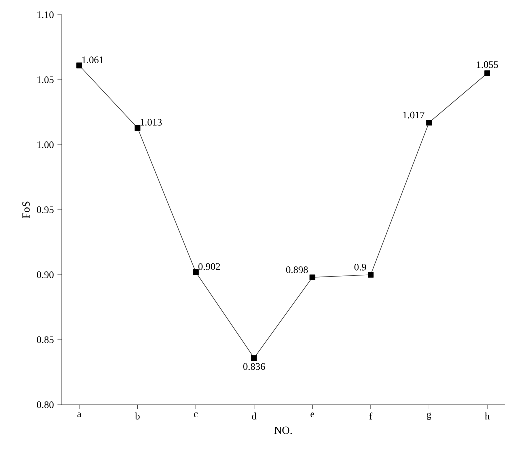  Describe the element at coordinates (196, 415) in the screenshot. I see `x-tick-label: c` at that location.